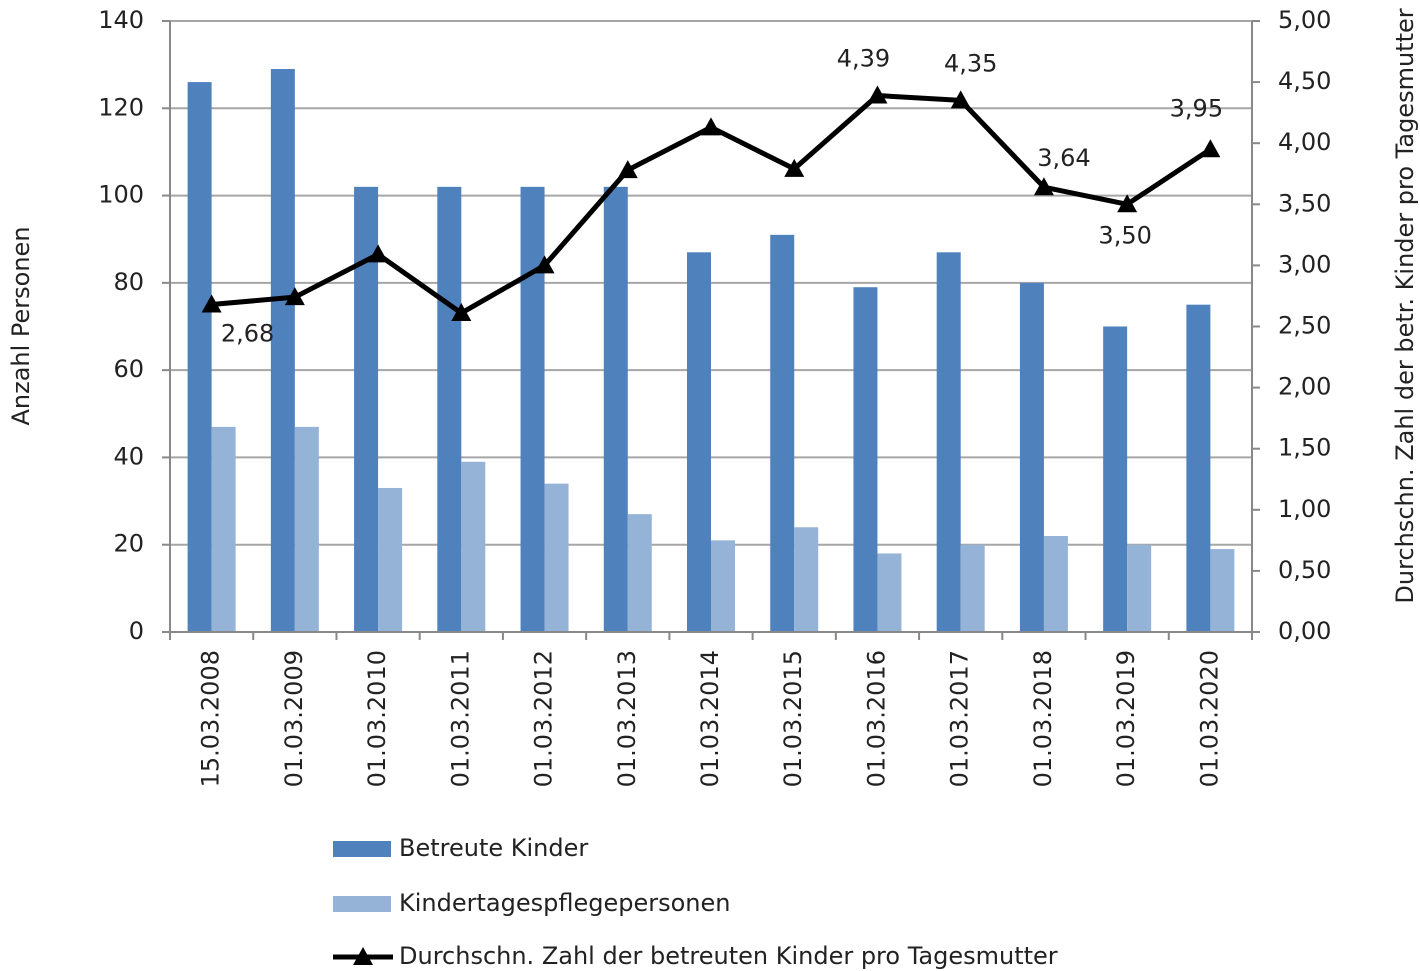  What do you see at coordinates (363, 956) in the screenshot?
I see `legend-marker` at bounding box center [363, 956].